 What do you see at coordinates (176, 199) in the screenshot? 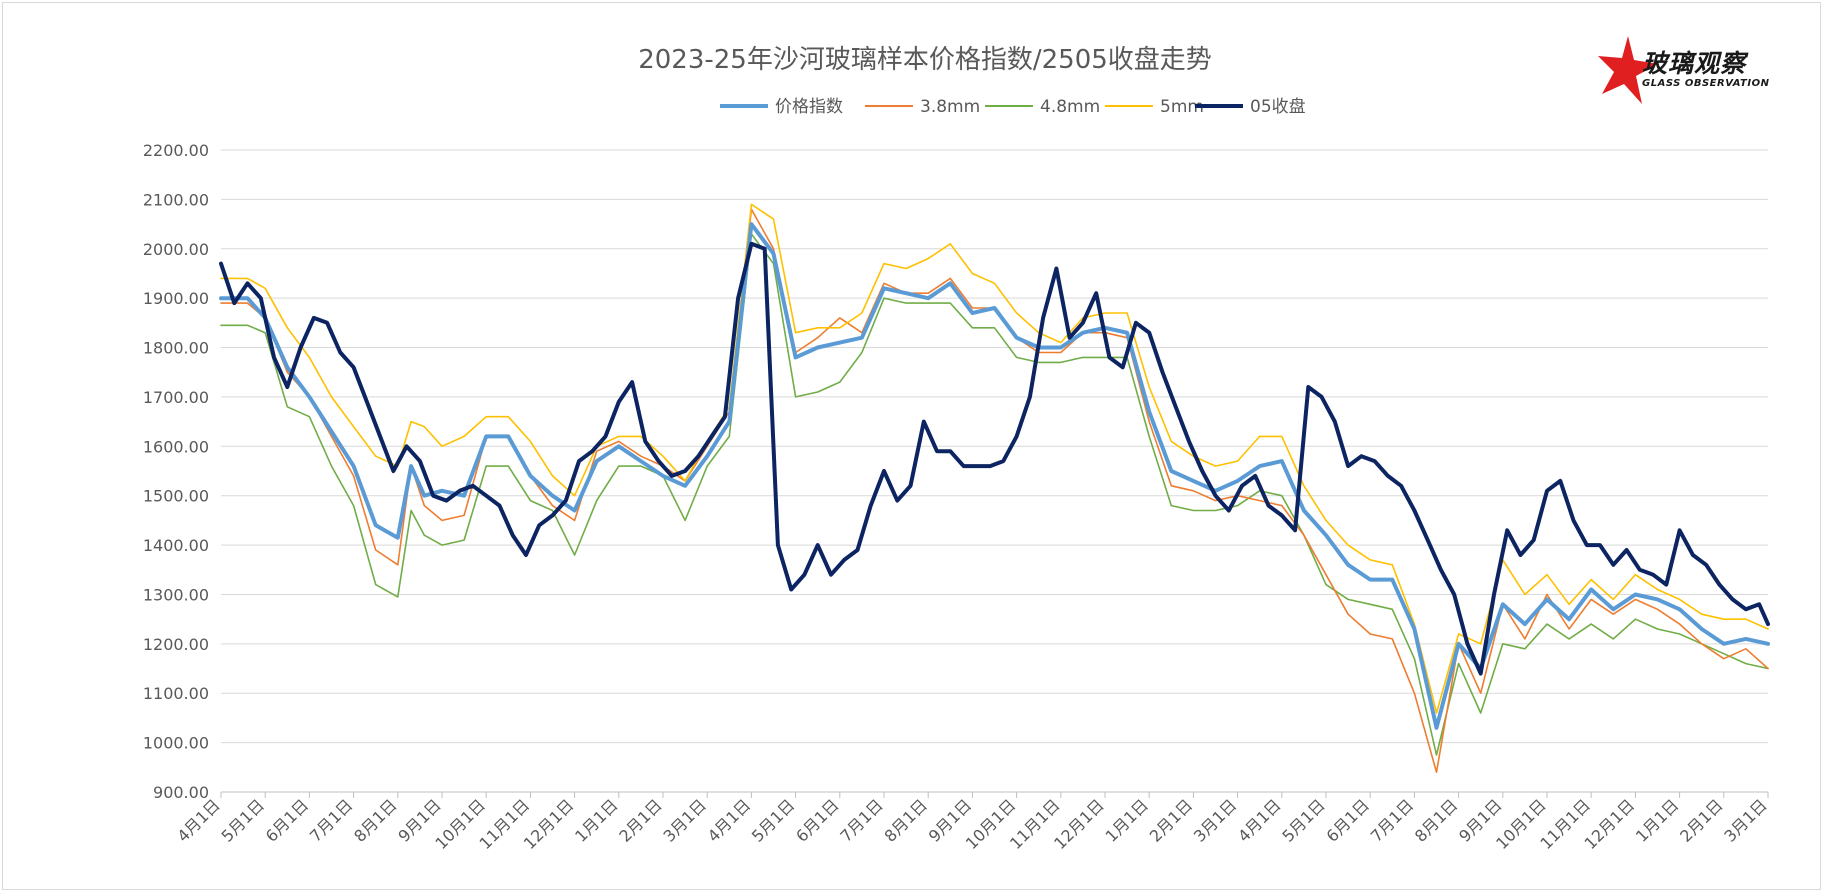
I see `y-tick-label: 2100.00` at bounding box center [176, 199].